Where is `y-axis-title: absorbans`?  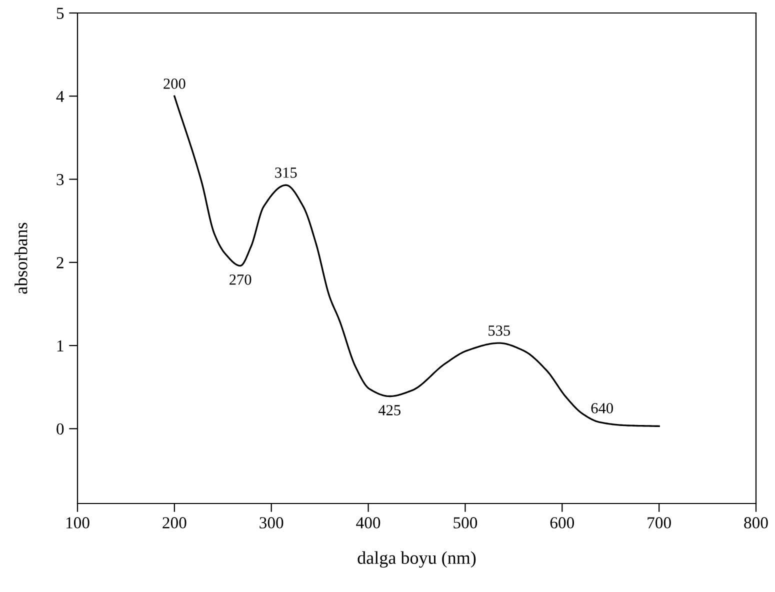
y-axis-title: absorbans is located at coordinates (21, 258).